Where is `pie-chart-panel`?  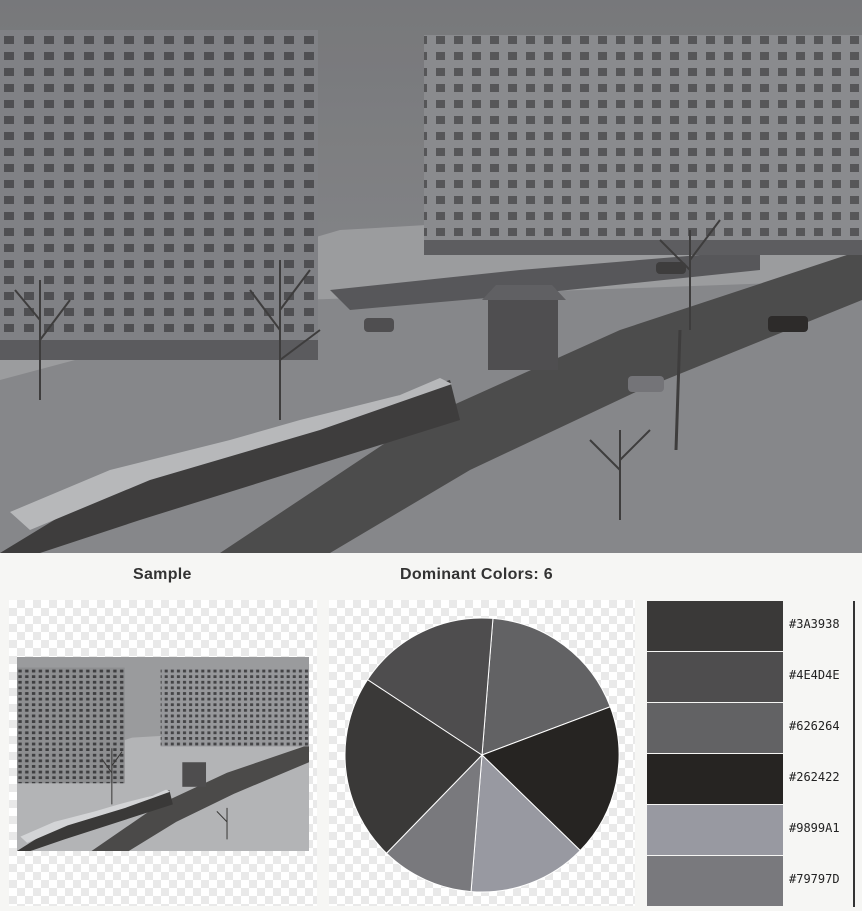
pie-chart-panel is located at coordinates (482, 753).